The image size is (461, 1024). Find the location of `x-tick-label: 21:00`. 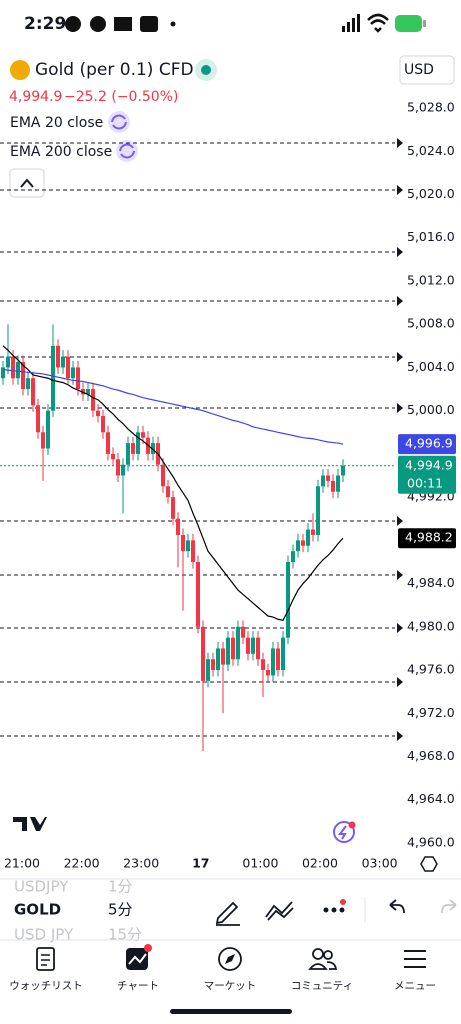

x-tick-label: 21:00 is located at coordinates (22, 863).